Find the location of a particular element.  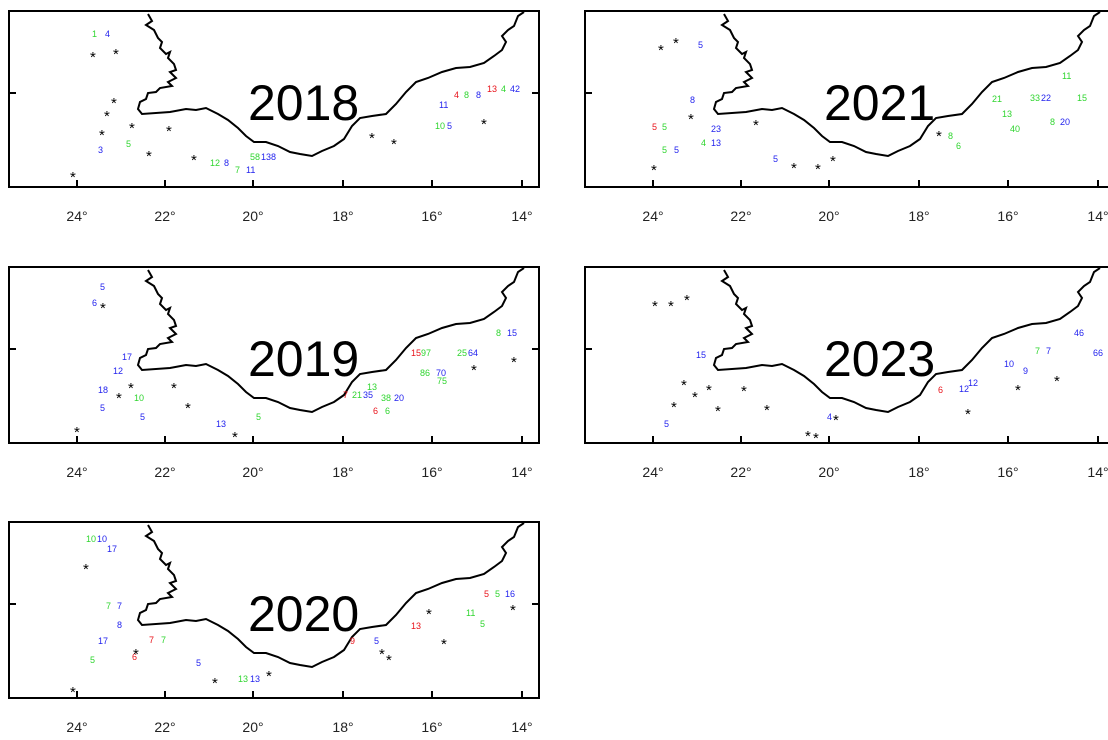

panel-year-title: 2021 is located at coordinates (880, 103).